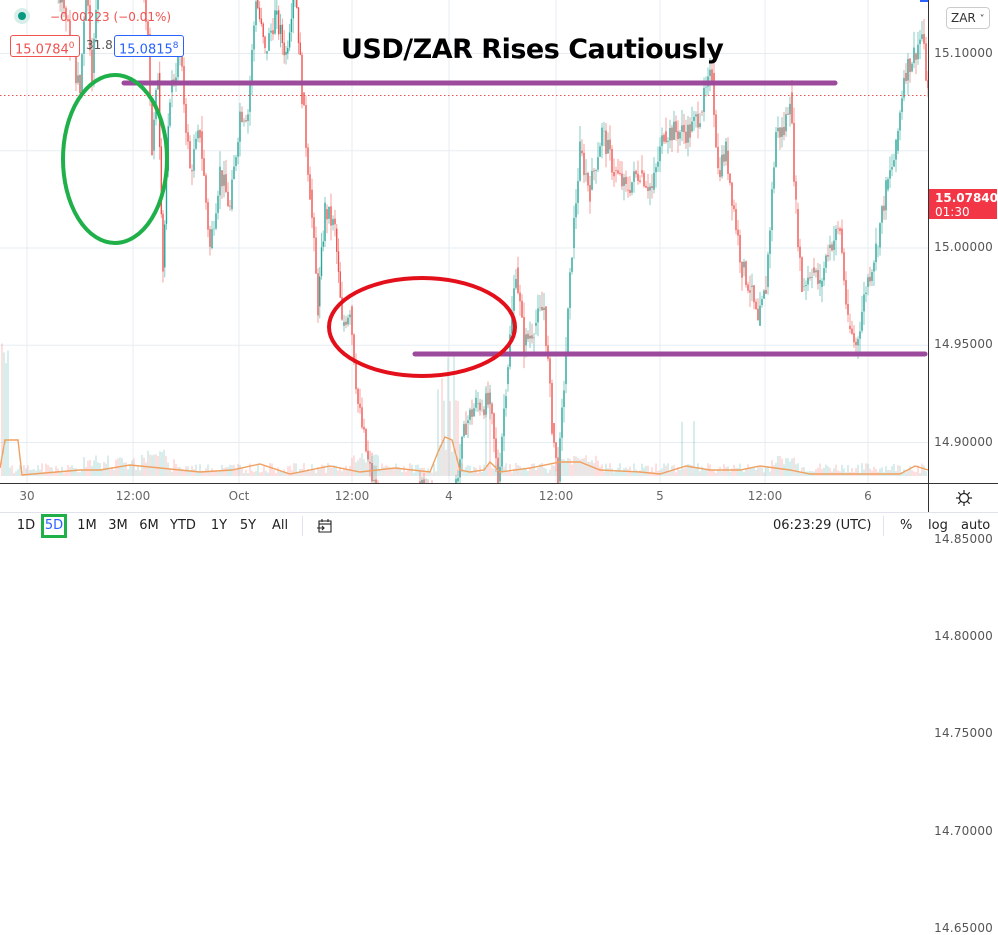  What do you see at coordinates (118, 525) in the screenshot?
I see `range-button-3m: 3M` at bounding box center [118, 525].